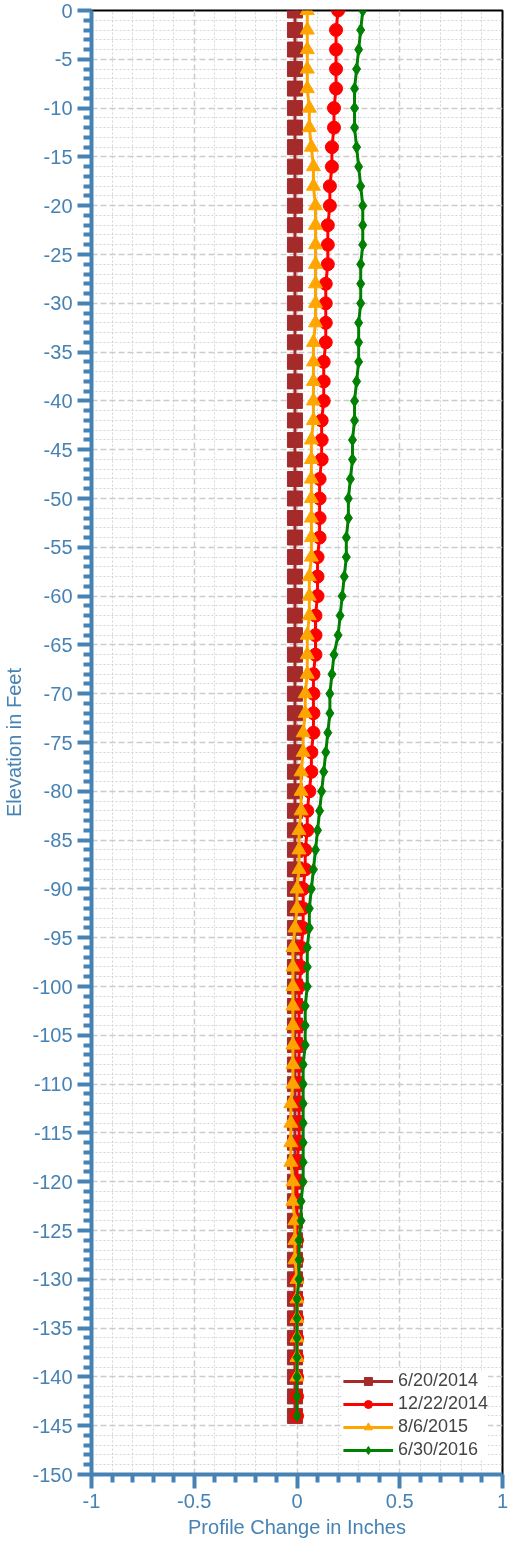 The width and height of the screenshot is (518, 1552). What do you see at coordinates (58, 888) in the screenshot?
I see `y-tick-label: -90` at bounding box center [58, 888].